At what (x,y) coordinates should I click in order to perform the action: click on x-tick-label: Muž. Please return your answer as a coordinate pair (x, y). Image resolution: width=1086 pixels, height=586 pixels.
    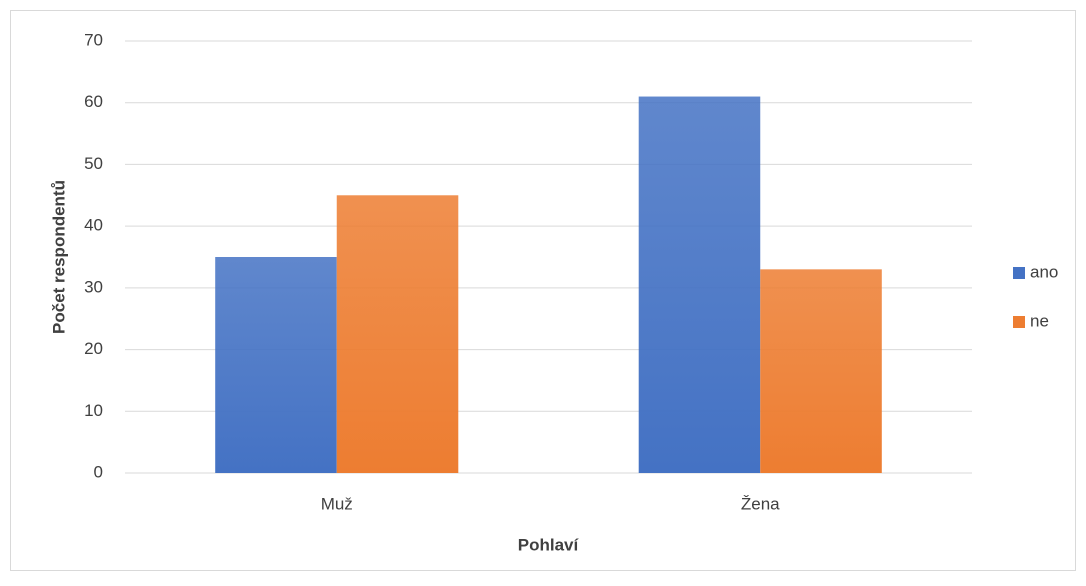
    Looking at the image, I should click on (337, 503).